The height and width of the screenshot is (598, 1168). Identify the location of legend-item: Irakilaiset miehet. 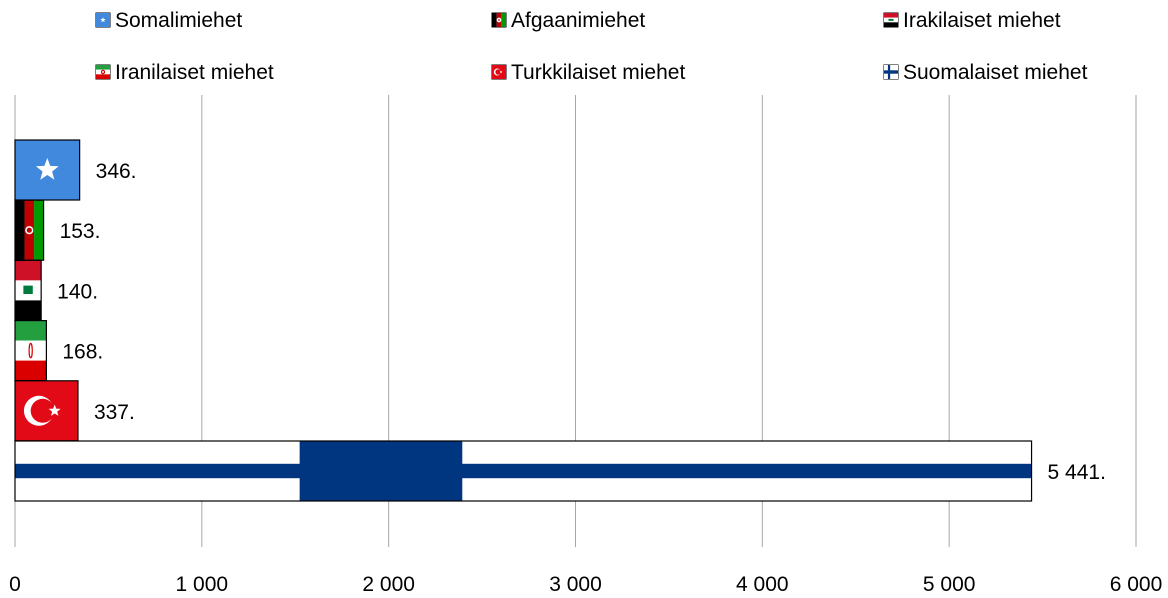
(972, 20).